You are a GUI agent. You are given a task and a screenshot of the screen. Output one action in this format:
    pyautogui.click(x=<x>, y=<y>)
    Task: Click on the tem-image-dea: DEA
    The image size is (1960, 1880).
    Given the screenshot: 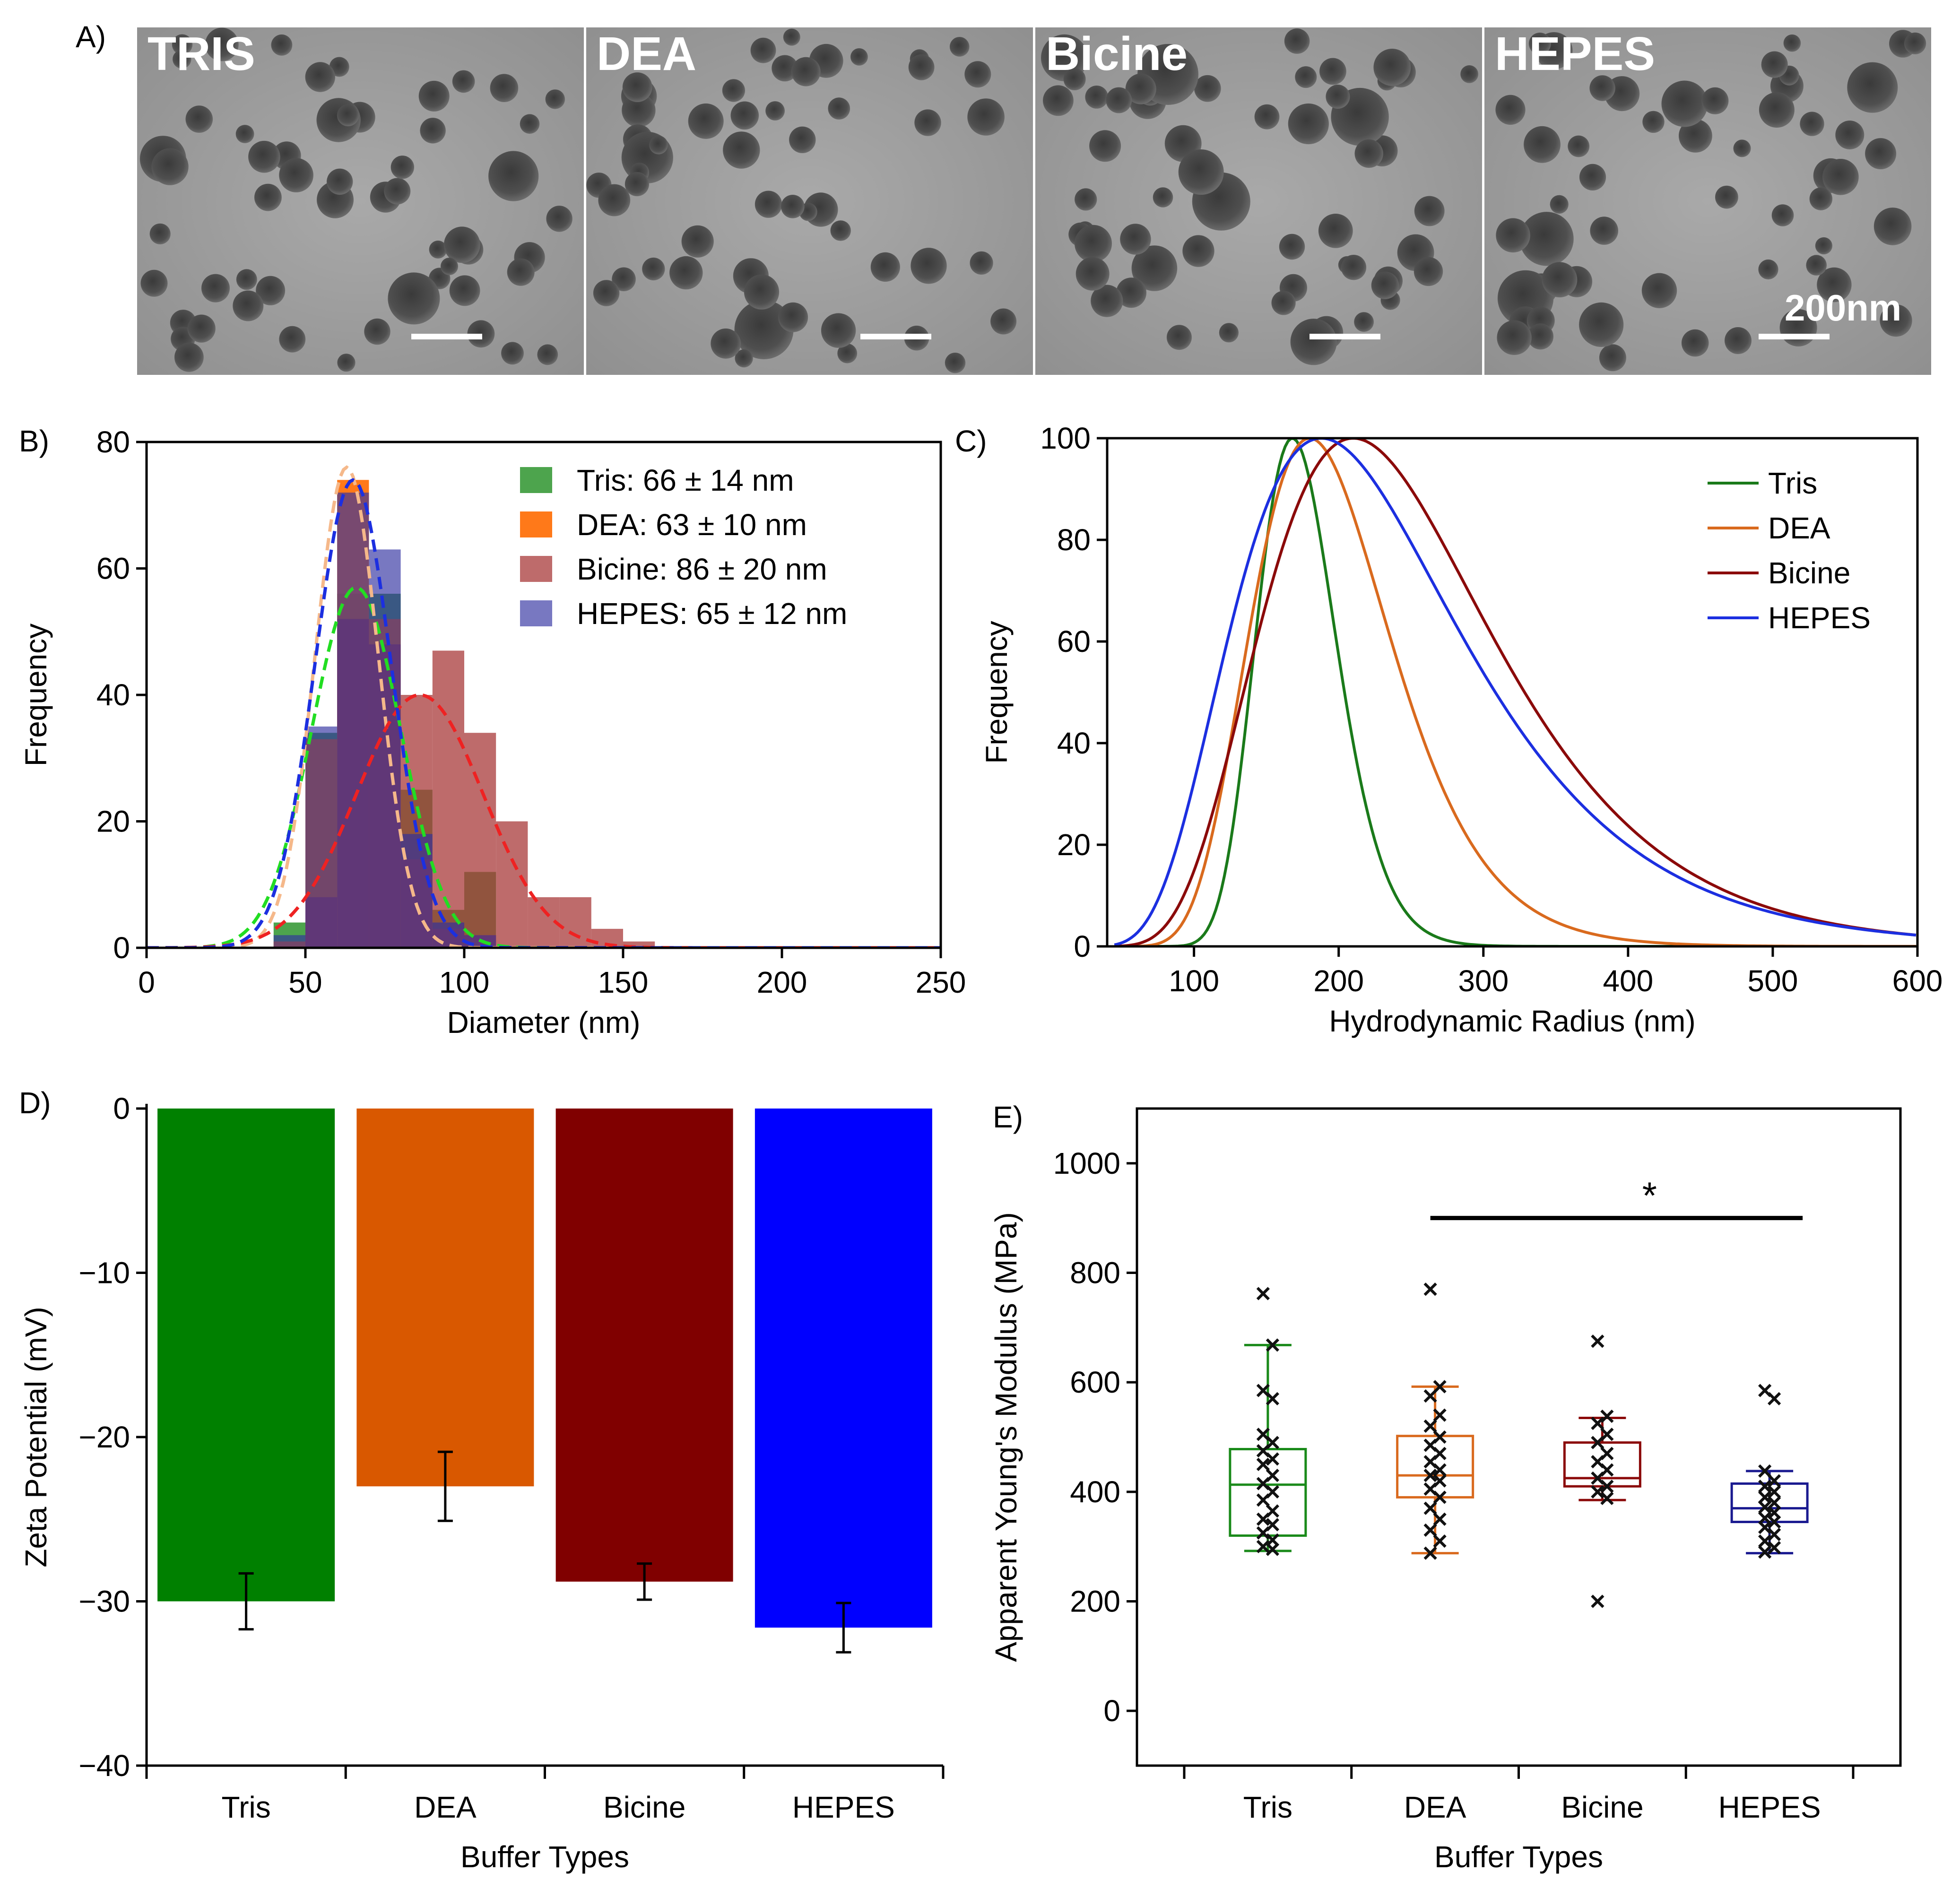 What is the action you would take?
    pyautogui.click(x=810, y=201)
    